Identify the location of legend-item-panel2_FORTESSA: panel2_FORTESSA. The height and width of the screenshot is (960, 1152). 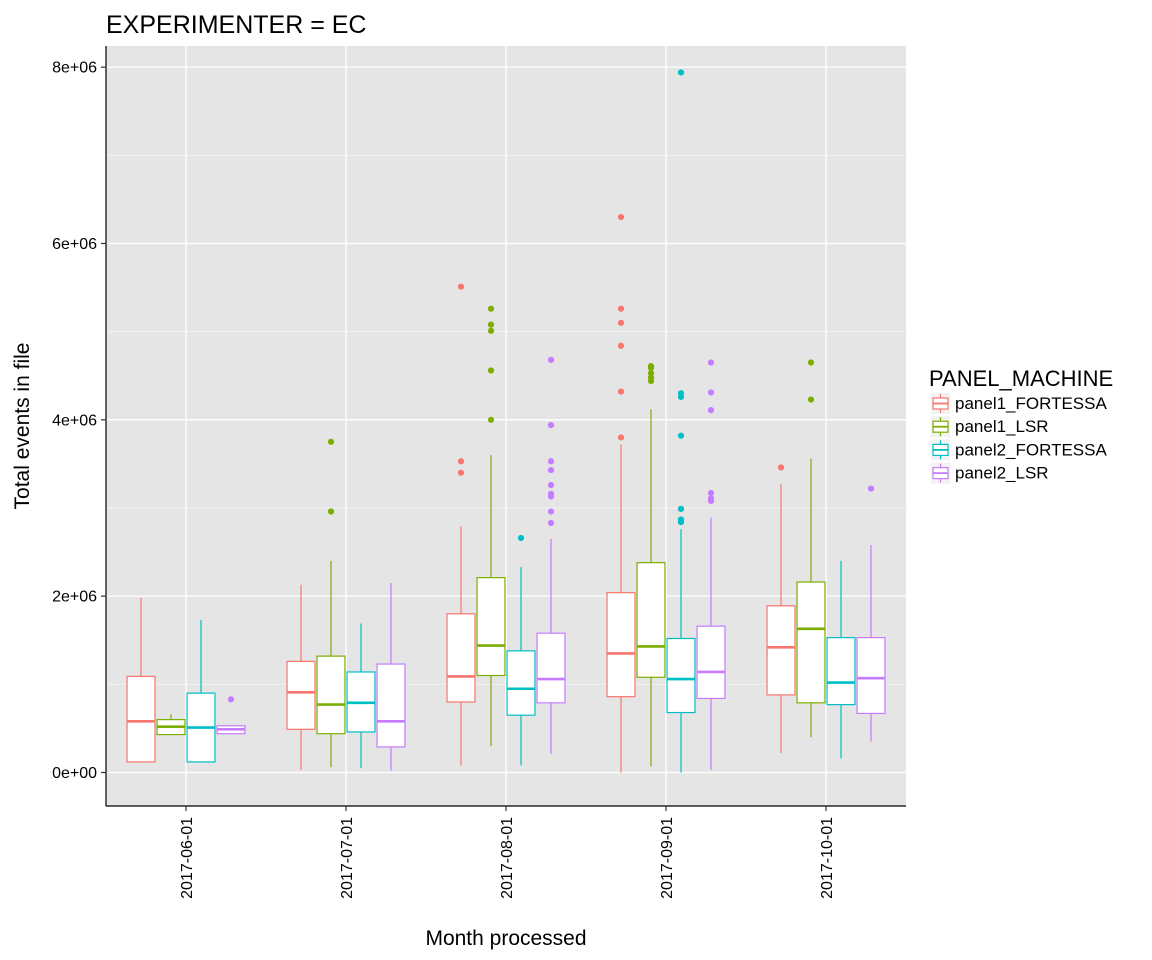
(1019, 450).